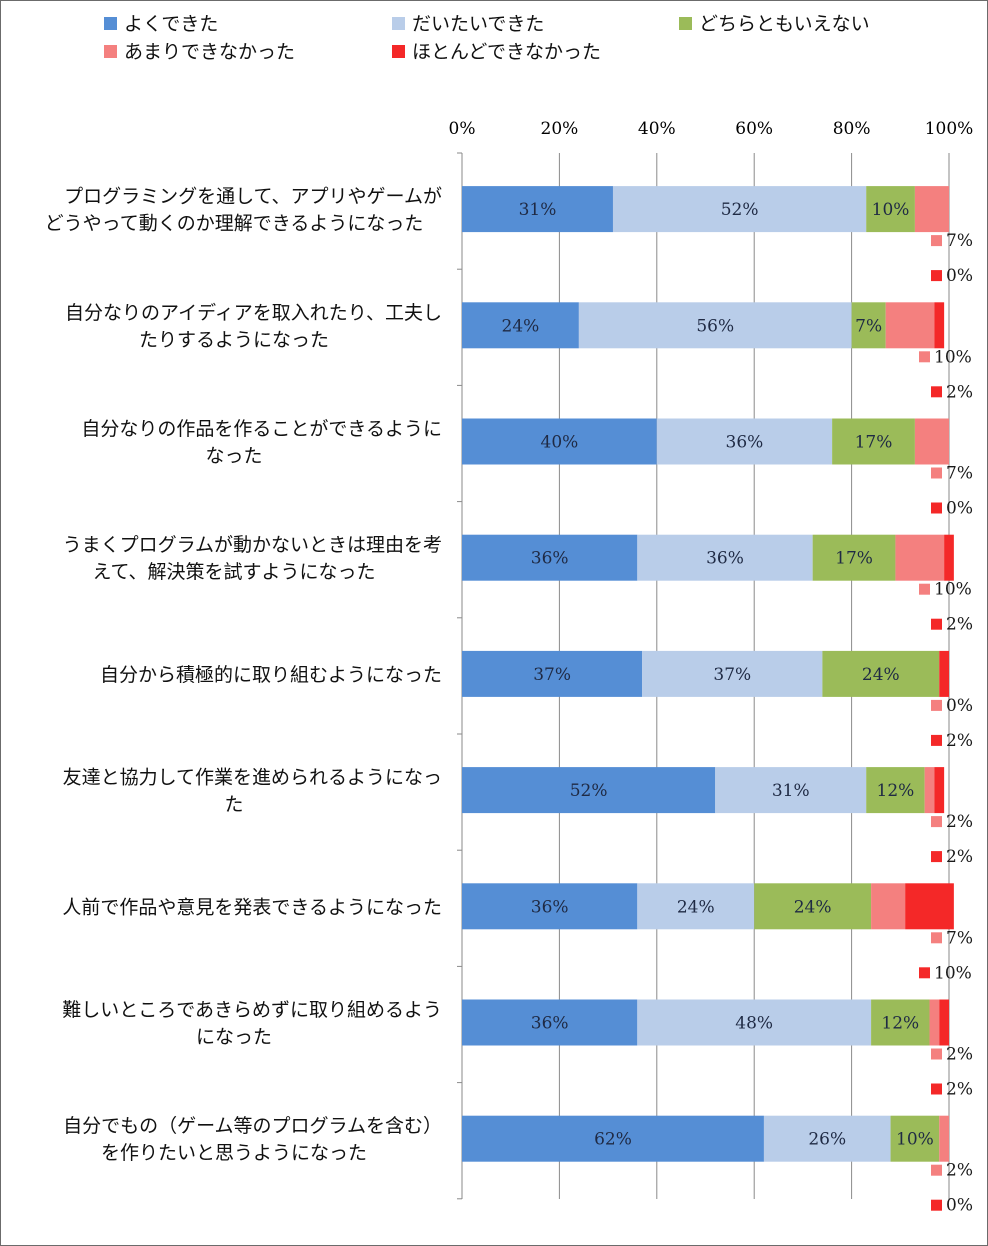 The height and width of the screenshot is (1246, 988). I want to click on bar-data-label: 62%, so click(613, 1140).